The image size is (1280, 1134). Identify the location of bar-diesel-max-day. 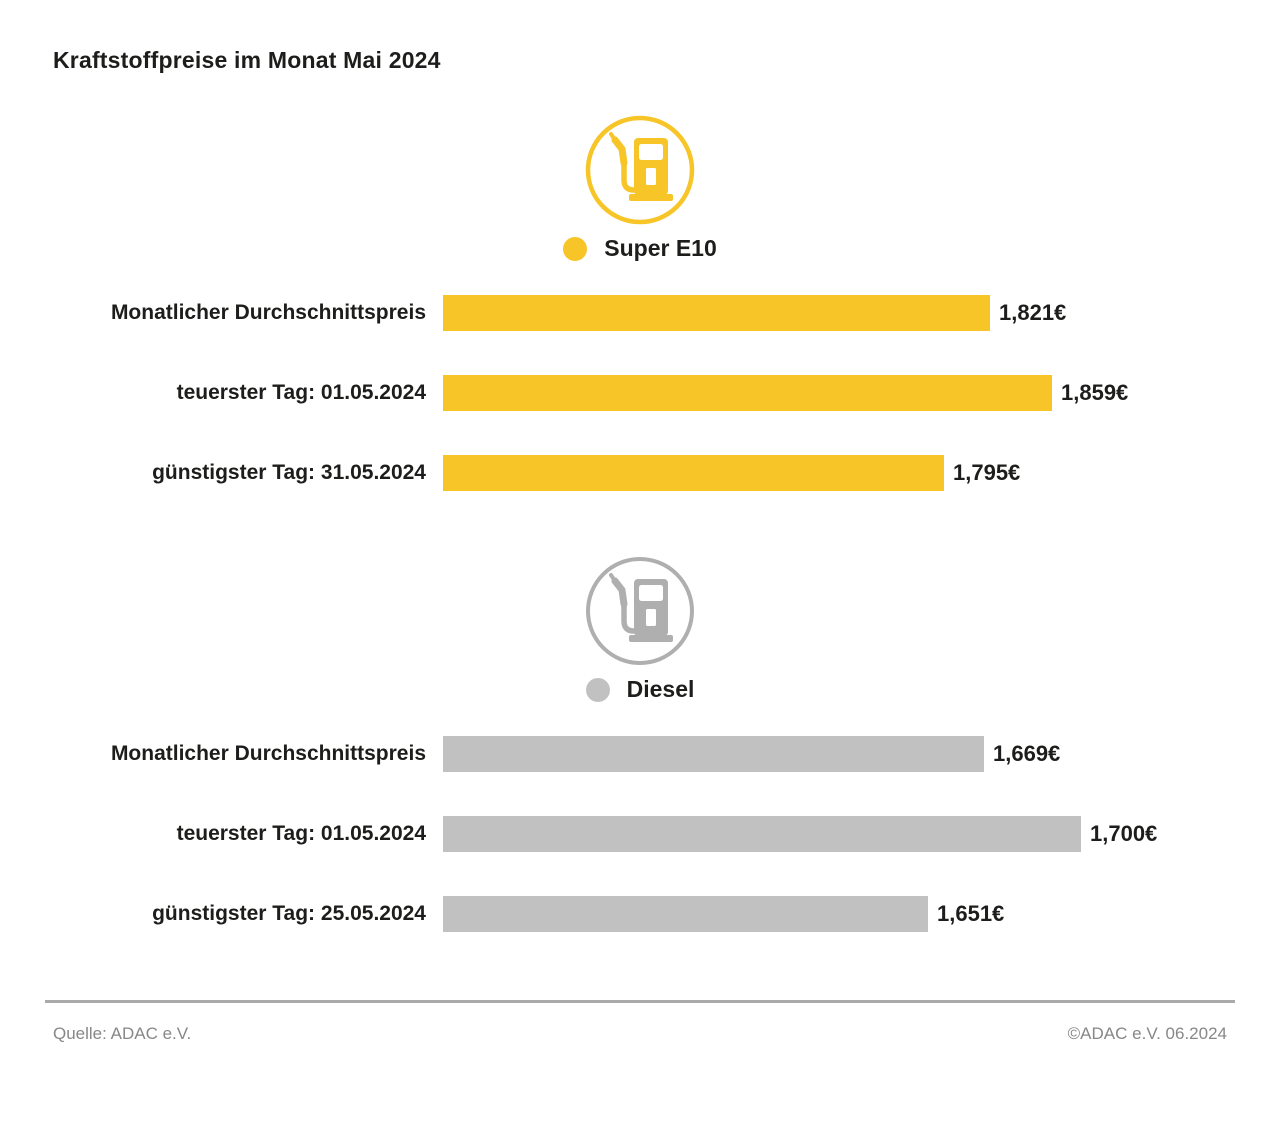
(762, 834).